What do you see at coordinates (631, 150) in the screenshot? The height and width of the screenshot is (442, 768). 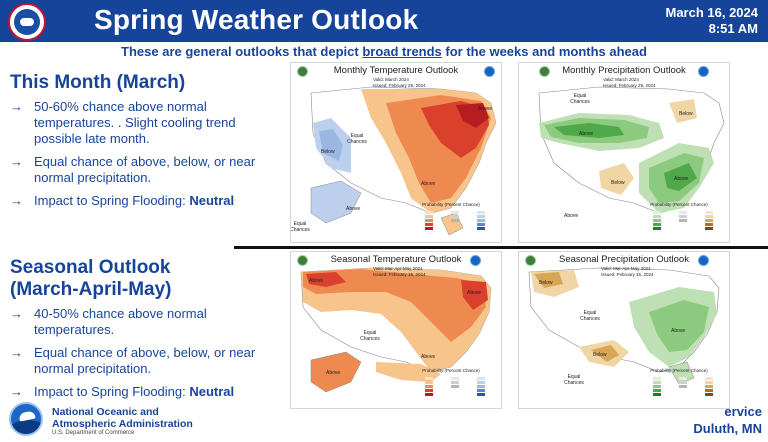 I see `monthly-precipitation-svg` at bounding box center [631, 150].